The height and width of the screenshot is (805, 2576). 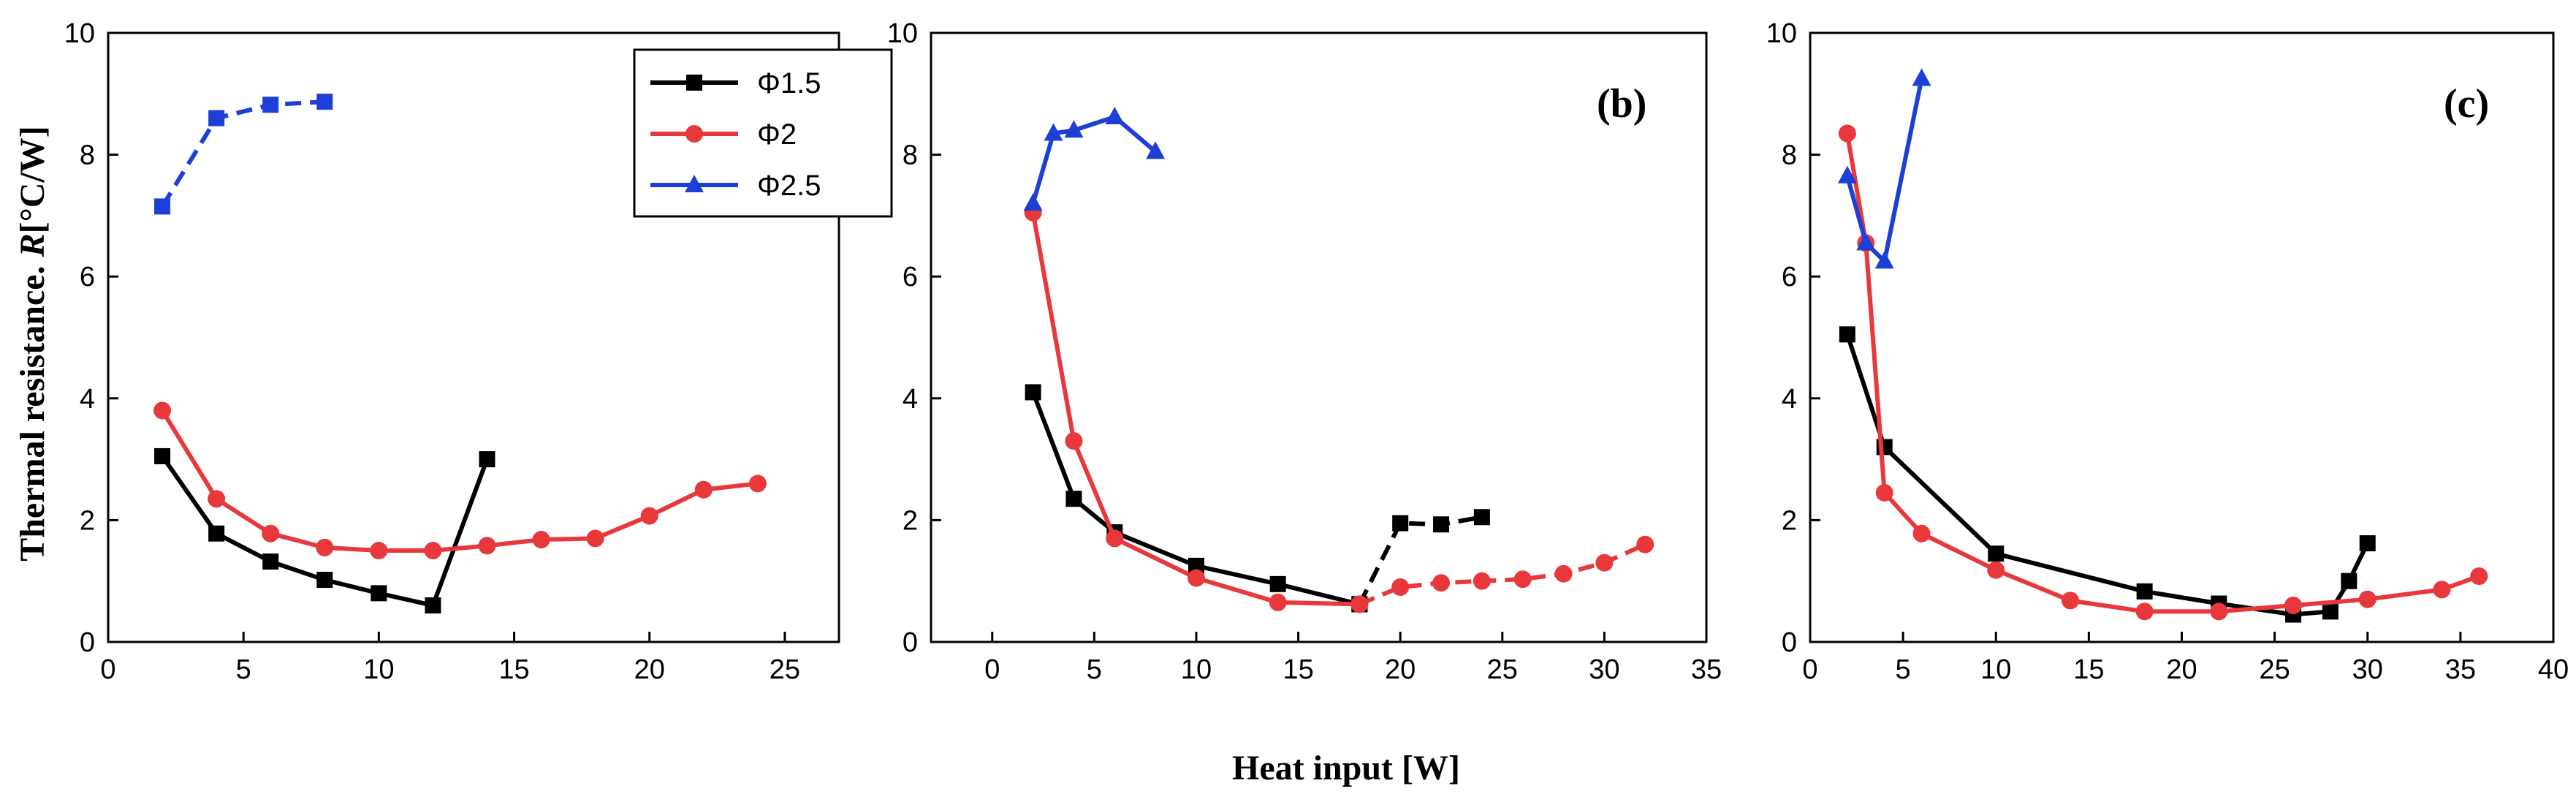 I want to click on legend-marker-s15, so click(x=694, y=83).